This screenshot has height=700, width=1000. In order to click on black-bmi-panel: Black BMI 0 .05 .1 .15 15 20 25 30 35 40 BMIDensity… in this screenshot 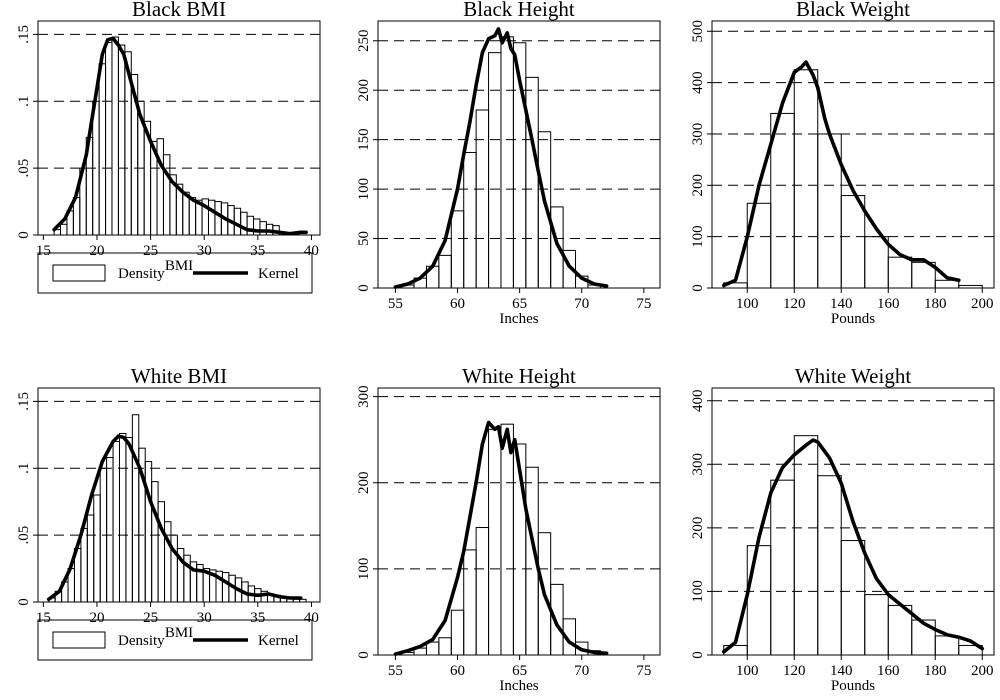, I will do `click(168, 147)`.